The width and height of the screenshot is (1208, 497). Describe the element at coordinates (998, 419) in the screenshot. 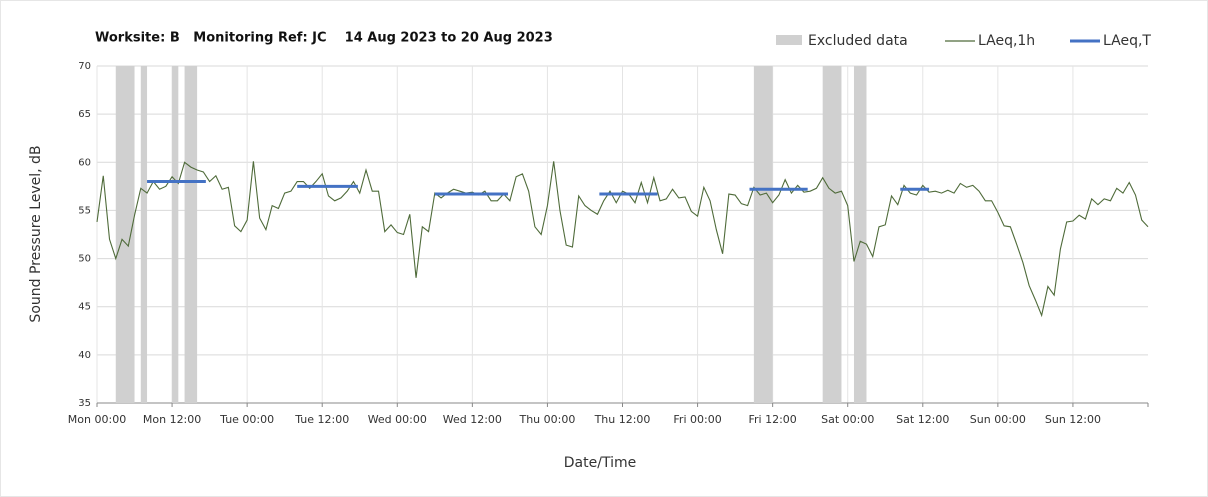

I see `x-tick-label: Sun 00:00` at that location.